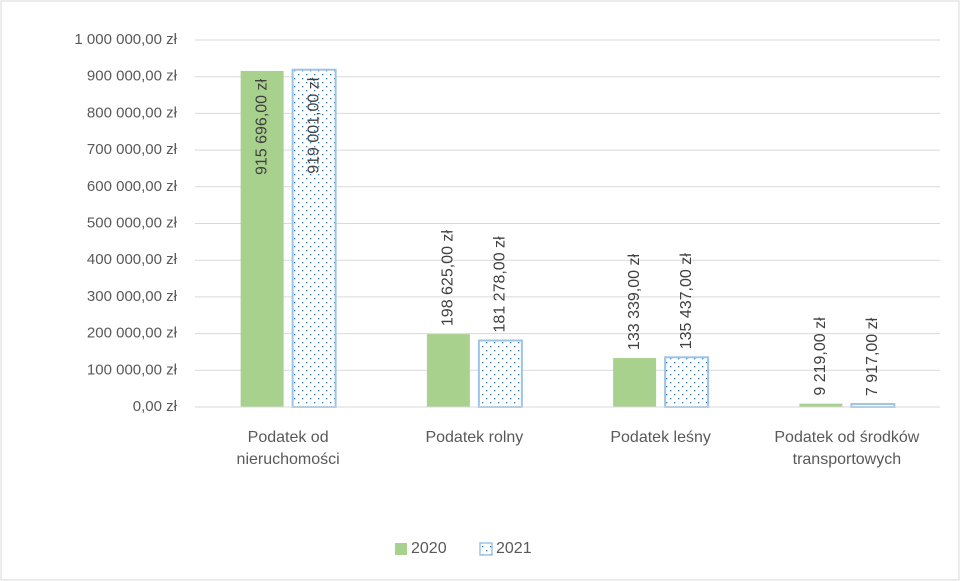  Describe the element at coordinates (660, 437) in the screenshot. I see `x-tick-label: Podatek leśny` at that location.